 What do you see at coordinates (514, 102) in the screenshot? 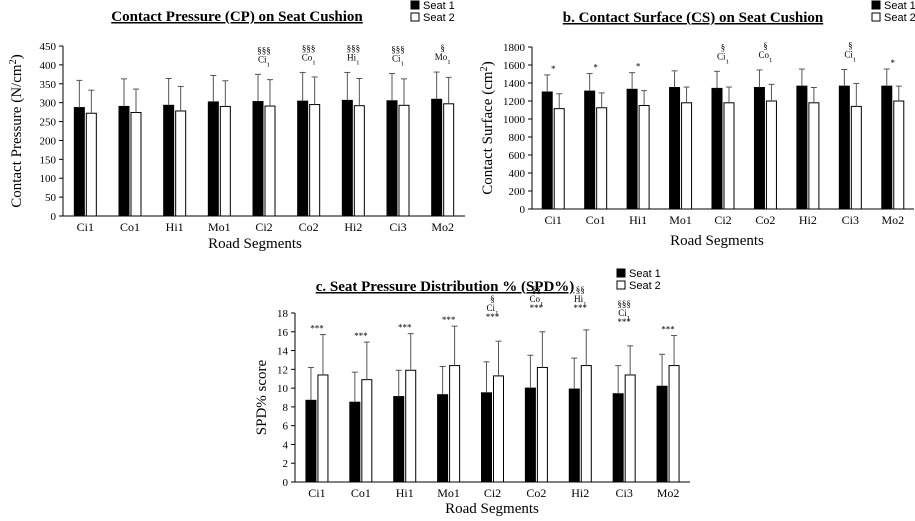
I see `y-tick-label: 1200` at bounding box center [514, 102].